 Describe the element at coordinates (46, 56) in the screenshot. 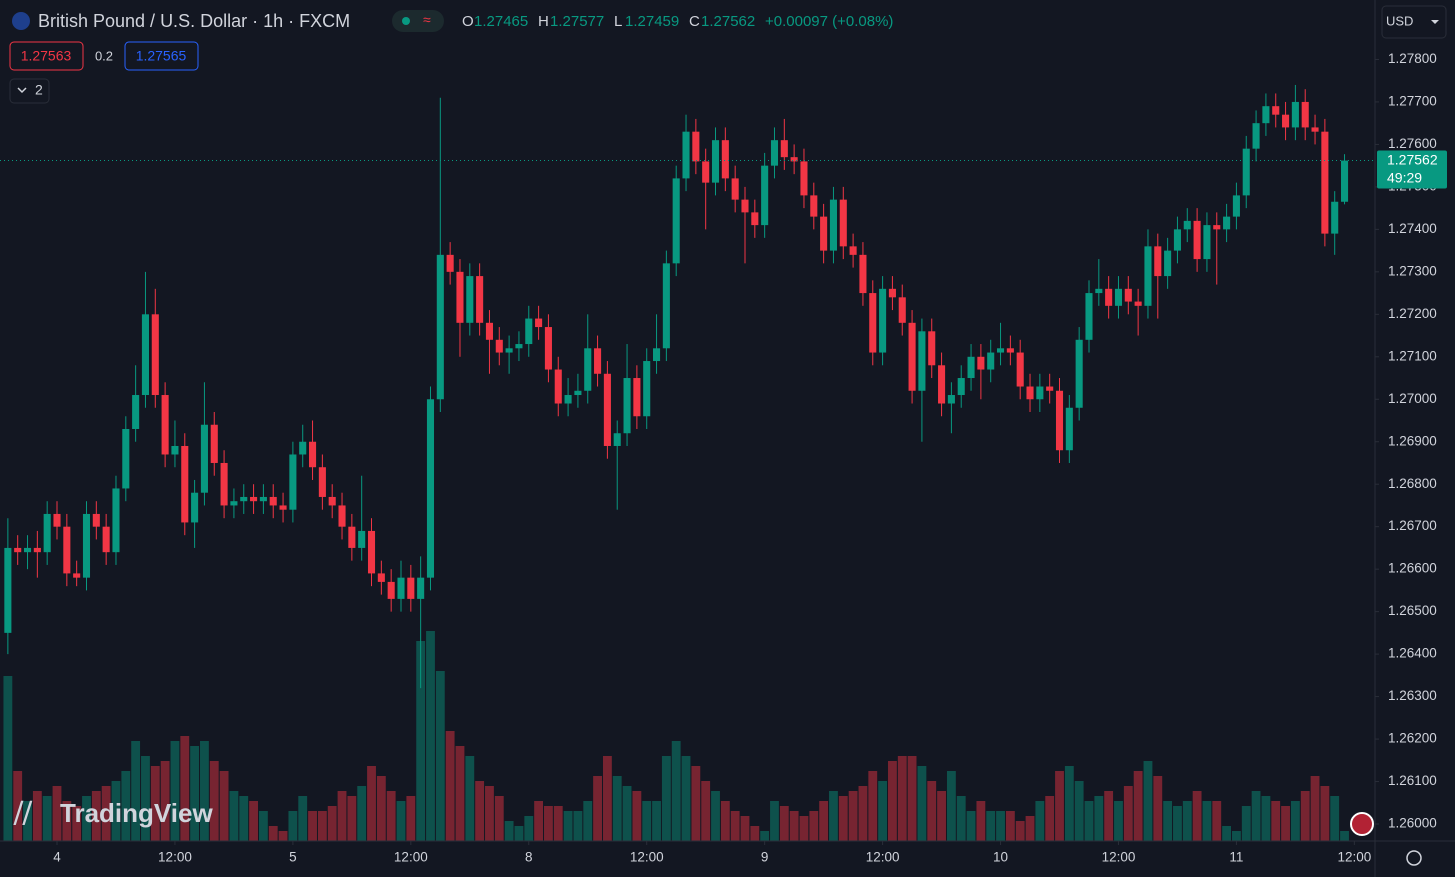

I see `sell-button` at that location.